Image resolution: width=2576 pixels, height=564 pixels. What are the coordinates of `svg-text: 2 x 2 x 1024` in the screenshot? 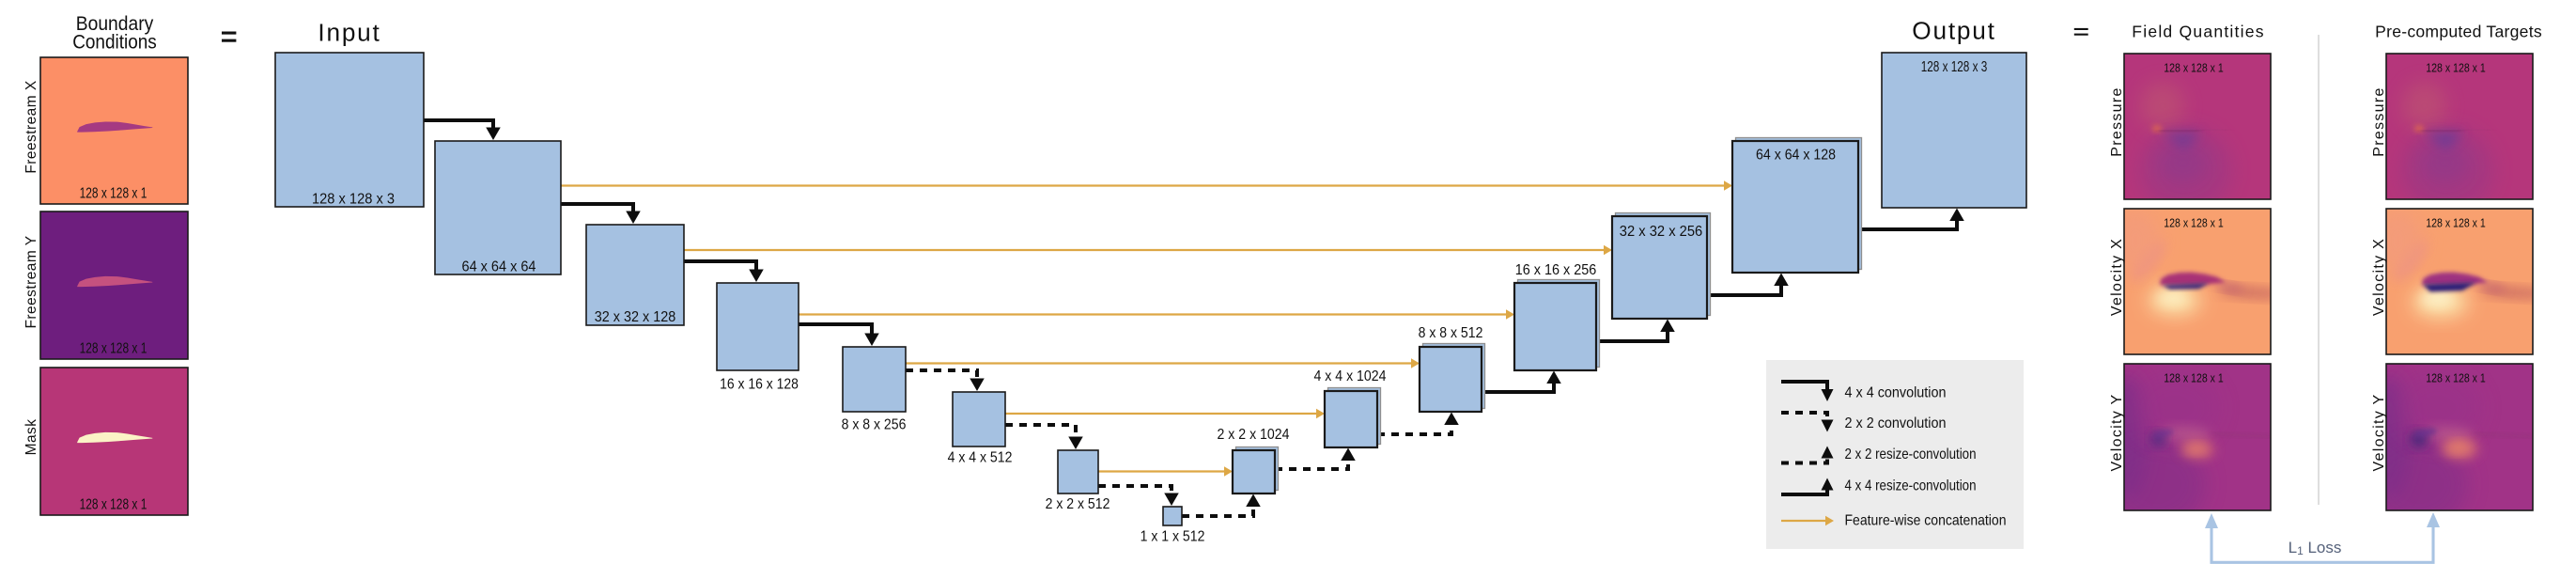 It's located at (1254, 435).